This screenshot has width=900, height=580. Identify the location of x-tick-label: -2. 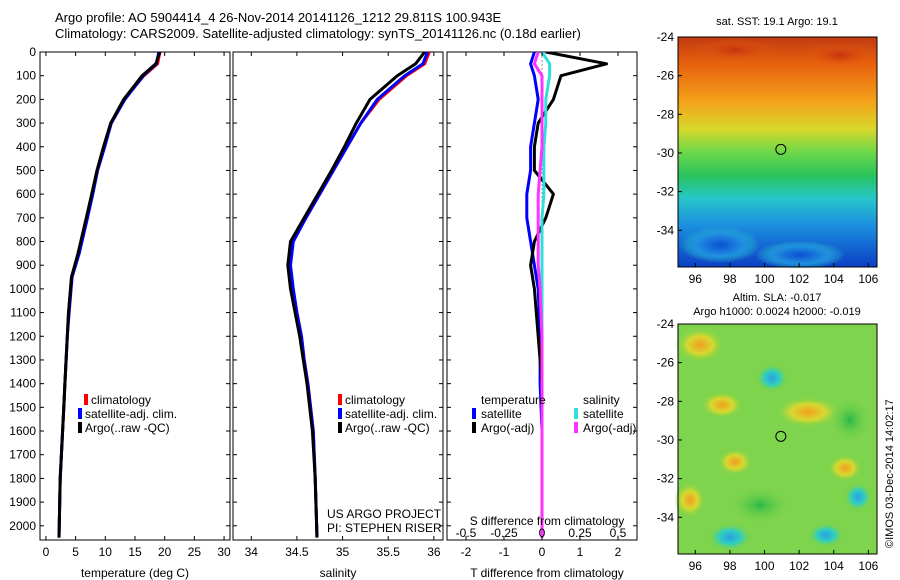
(466, 552).